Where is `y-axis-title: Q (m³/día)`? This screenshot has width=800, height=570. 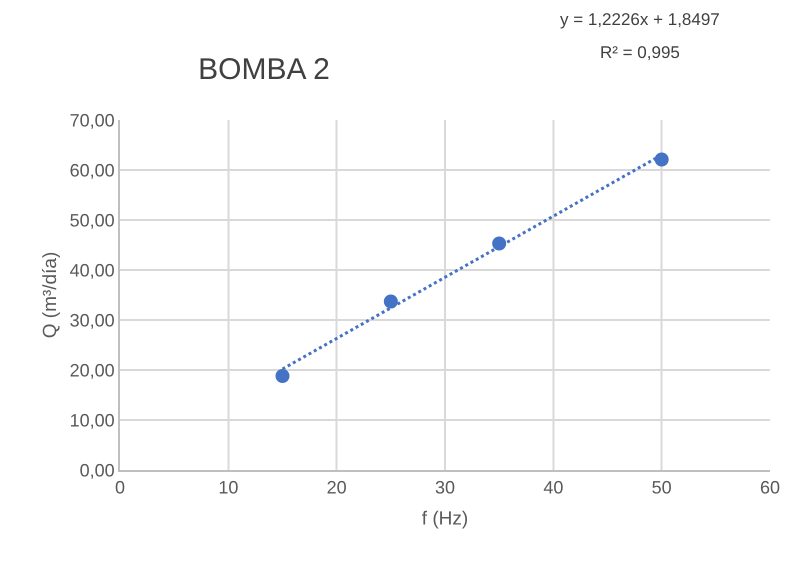 y-axis-title: Q (m³/día) is located at coordinates (50, 295).